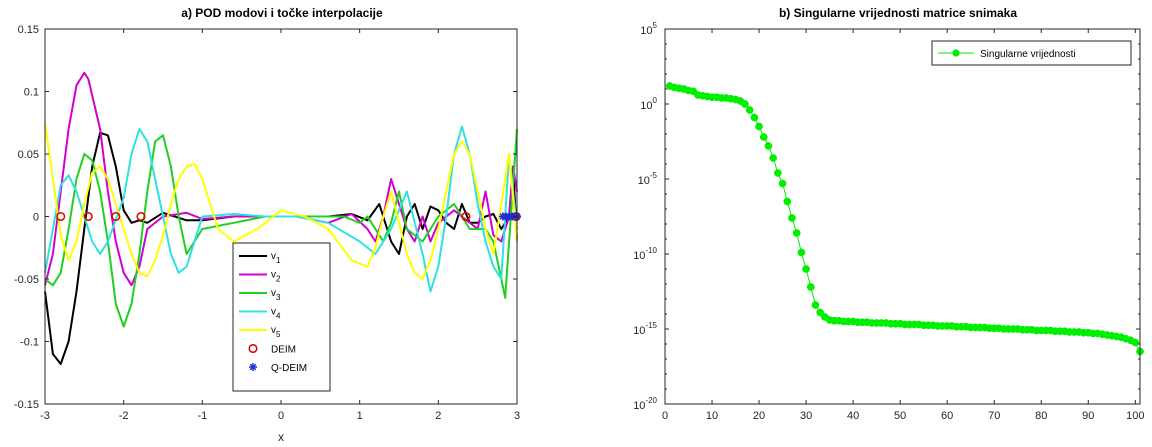  What do you see at coordinates (853, 416) in the screenshot?
I see `x-tick-label: 40` at bounding box center [853, 416].